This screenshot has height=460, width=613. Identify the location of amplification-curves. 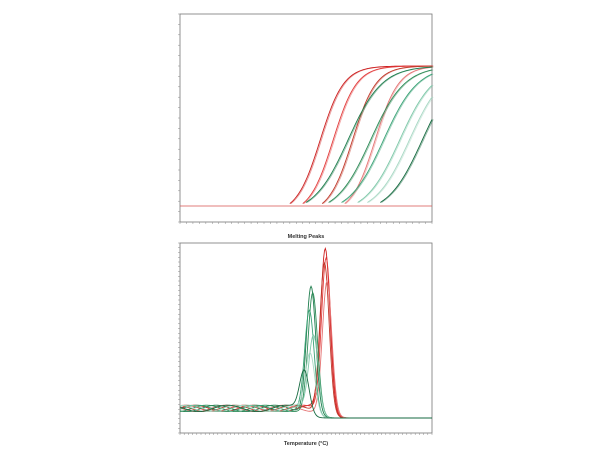
(361, 134).